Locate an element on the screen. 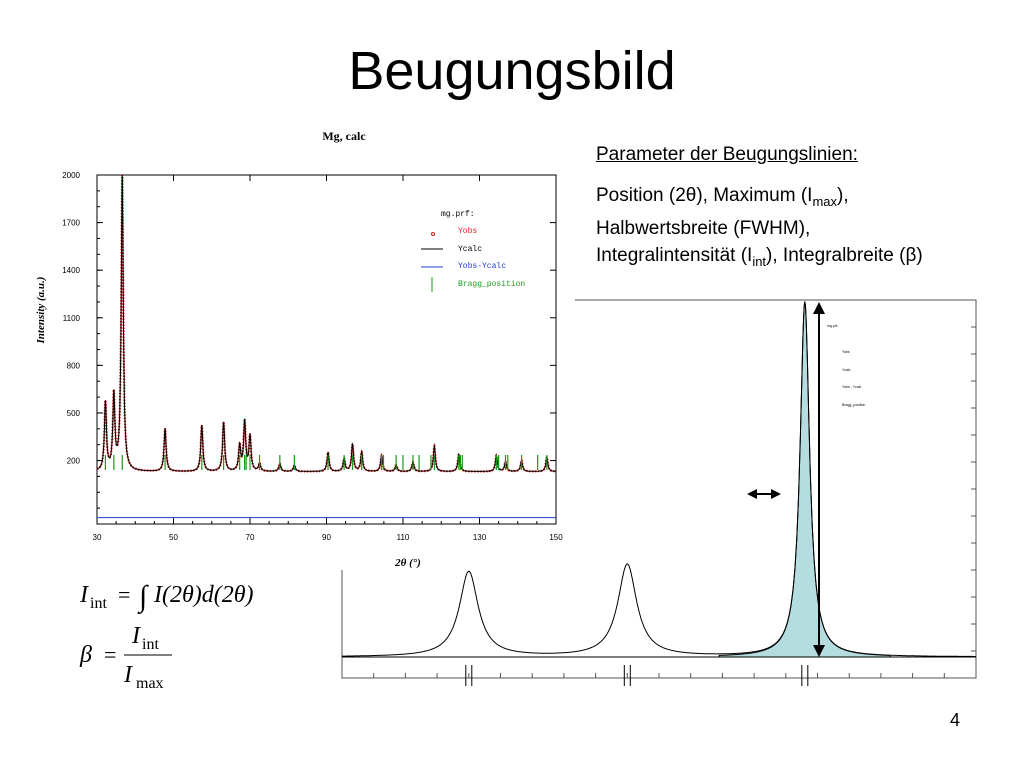  formula-integral-rhs: I(2θ)d(2θ) is located at coordinates (203, 595).